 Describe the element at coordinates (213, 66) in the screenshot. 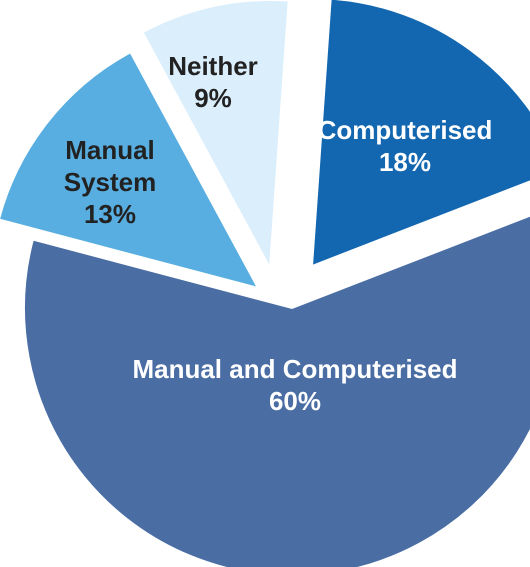

I see `slice-name: Neither` at that location.